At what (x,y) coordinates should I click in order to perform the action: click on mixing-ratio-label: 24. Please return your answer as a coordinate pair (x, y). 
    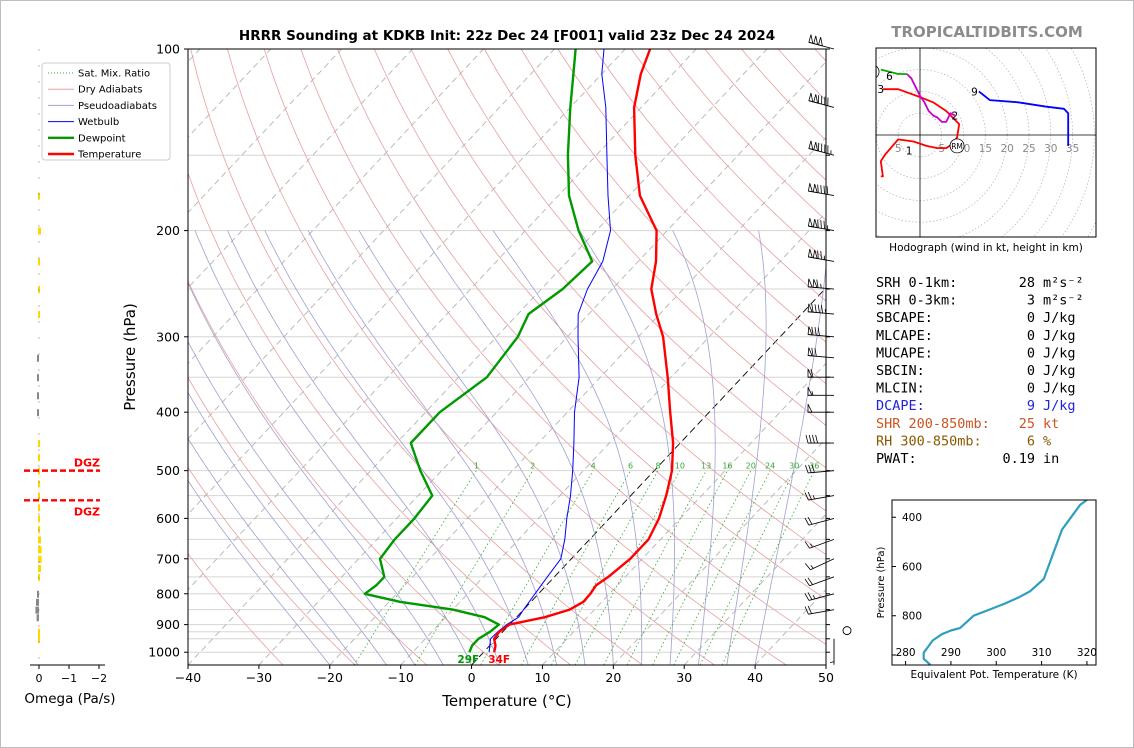
    Looking at the image, I should click on (770, 466).